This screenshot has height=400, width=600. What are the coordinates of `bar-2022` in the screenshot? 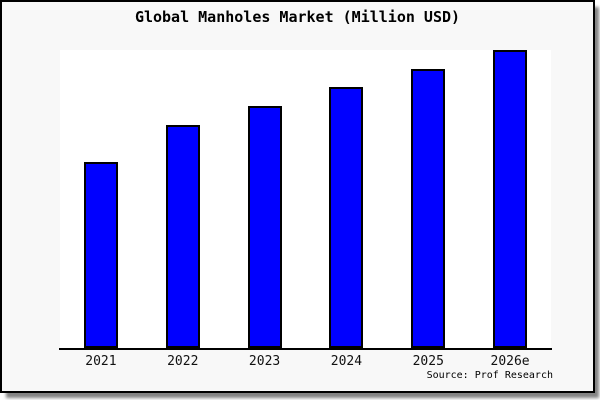 It's located at (183, 236).